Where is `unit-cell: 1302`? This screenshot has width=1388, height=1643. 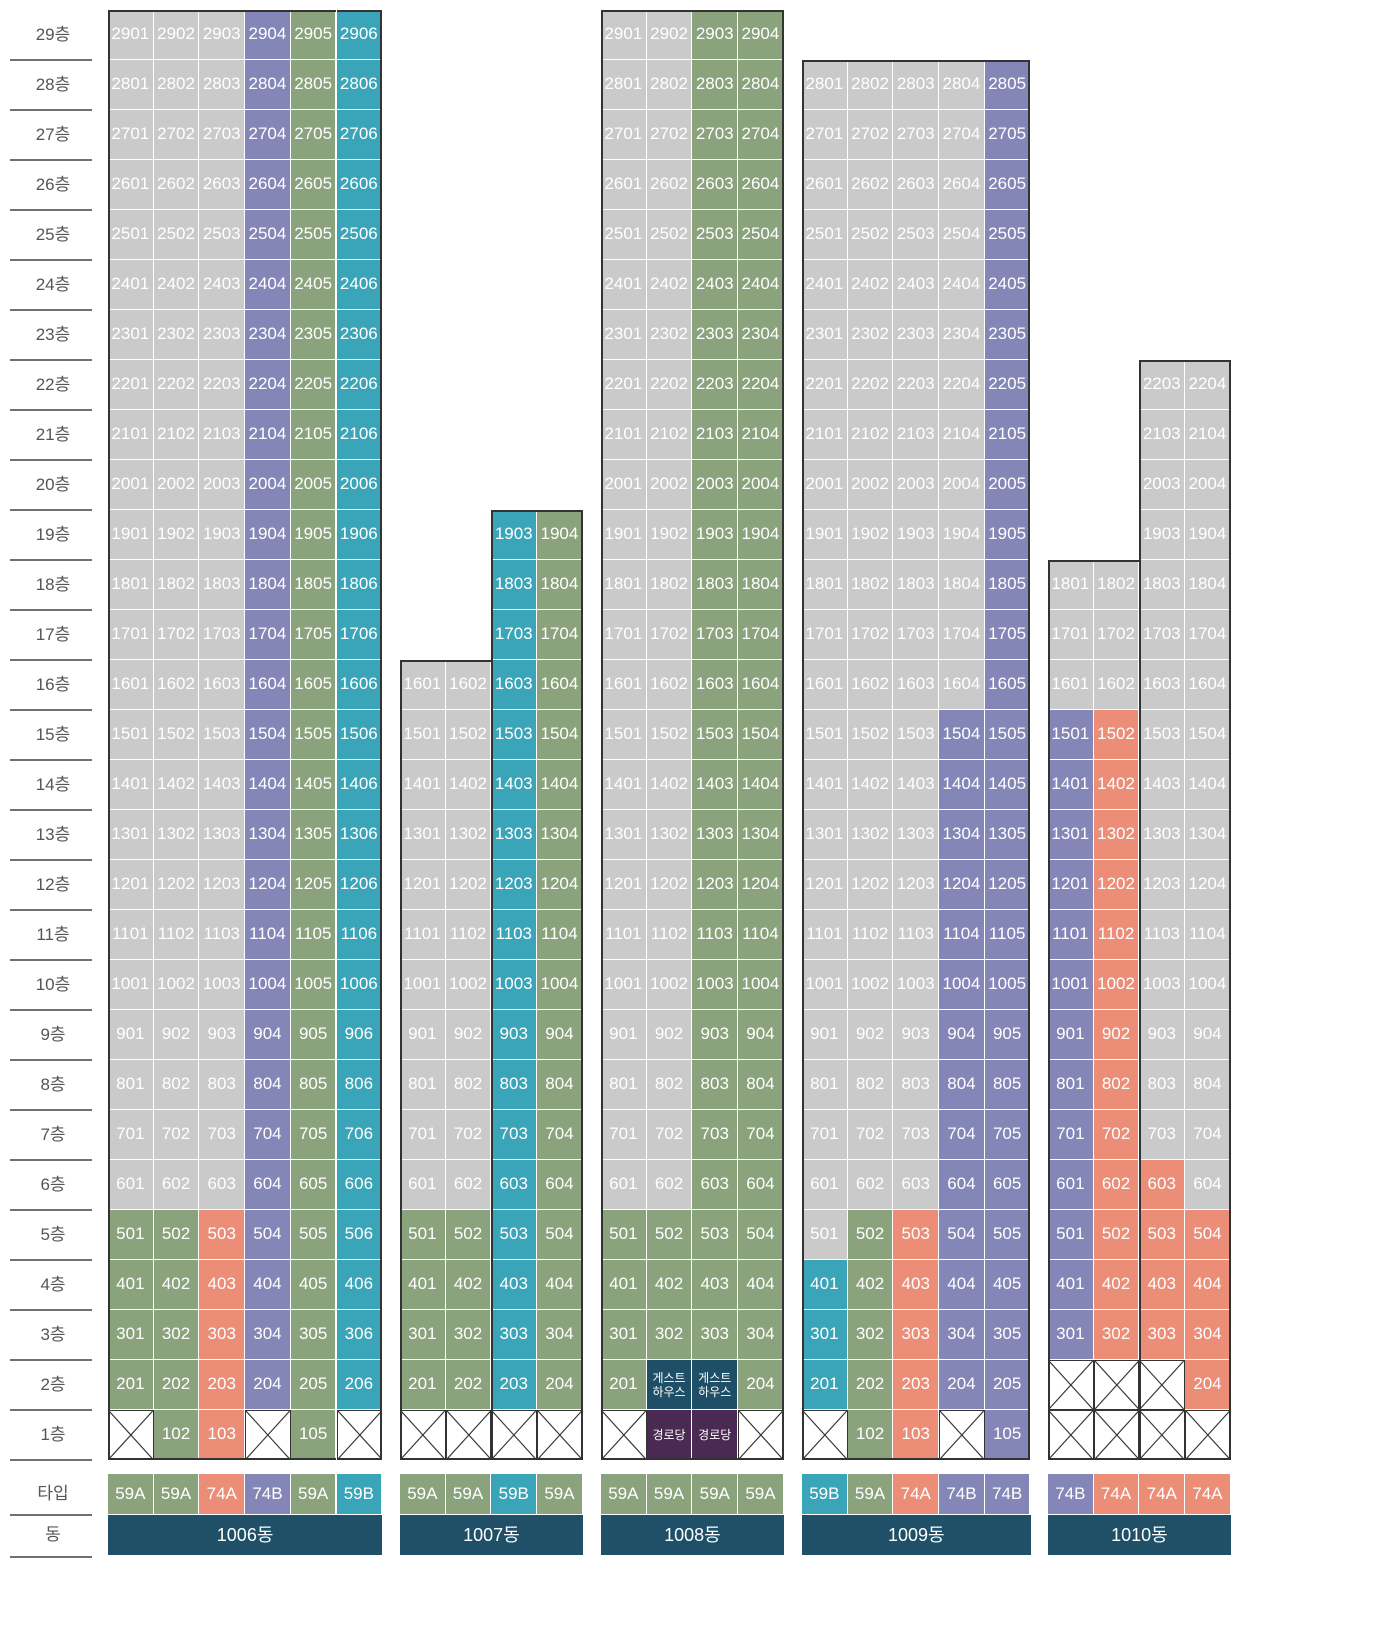
unit-cell: 1302 is located at coordinates (468, 835).